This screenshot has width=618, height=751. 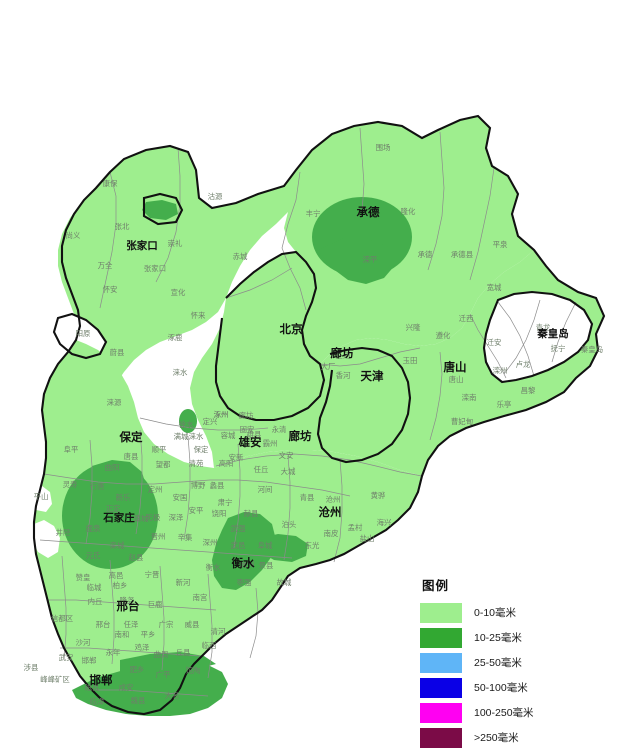 What do you see at coordinates (166, 624) in the screenshot?
I see `county-label: 广宗` at bounding box center [166, 624].